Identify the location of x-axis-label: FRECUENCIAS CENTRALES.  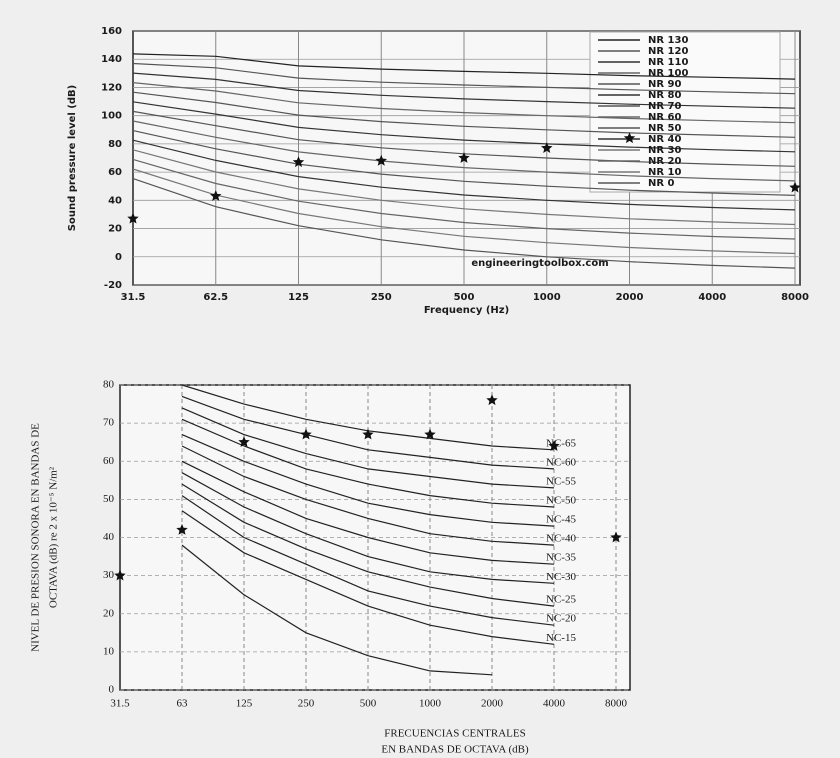
(455, 734).